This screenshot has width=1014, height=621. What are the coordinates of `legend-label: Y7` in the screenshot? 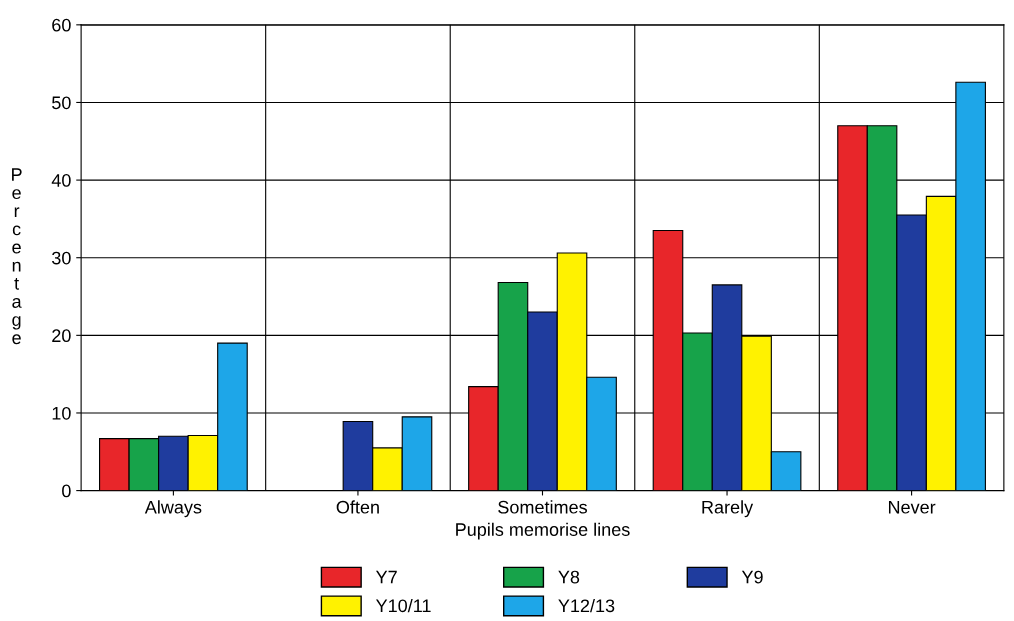 It's located at (386, 577).